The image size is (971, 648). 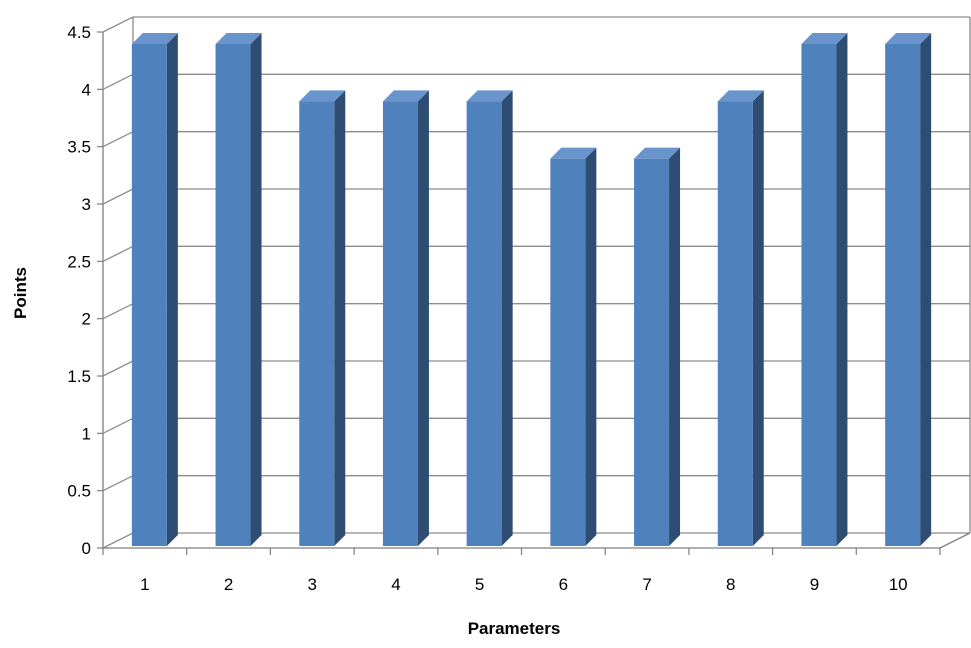 What do you see at coordinates (79, 376) in the screenshot?
I see `y-tick-label: 1.5` at bounding box center [79, 376].